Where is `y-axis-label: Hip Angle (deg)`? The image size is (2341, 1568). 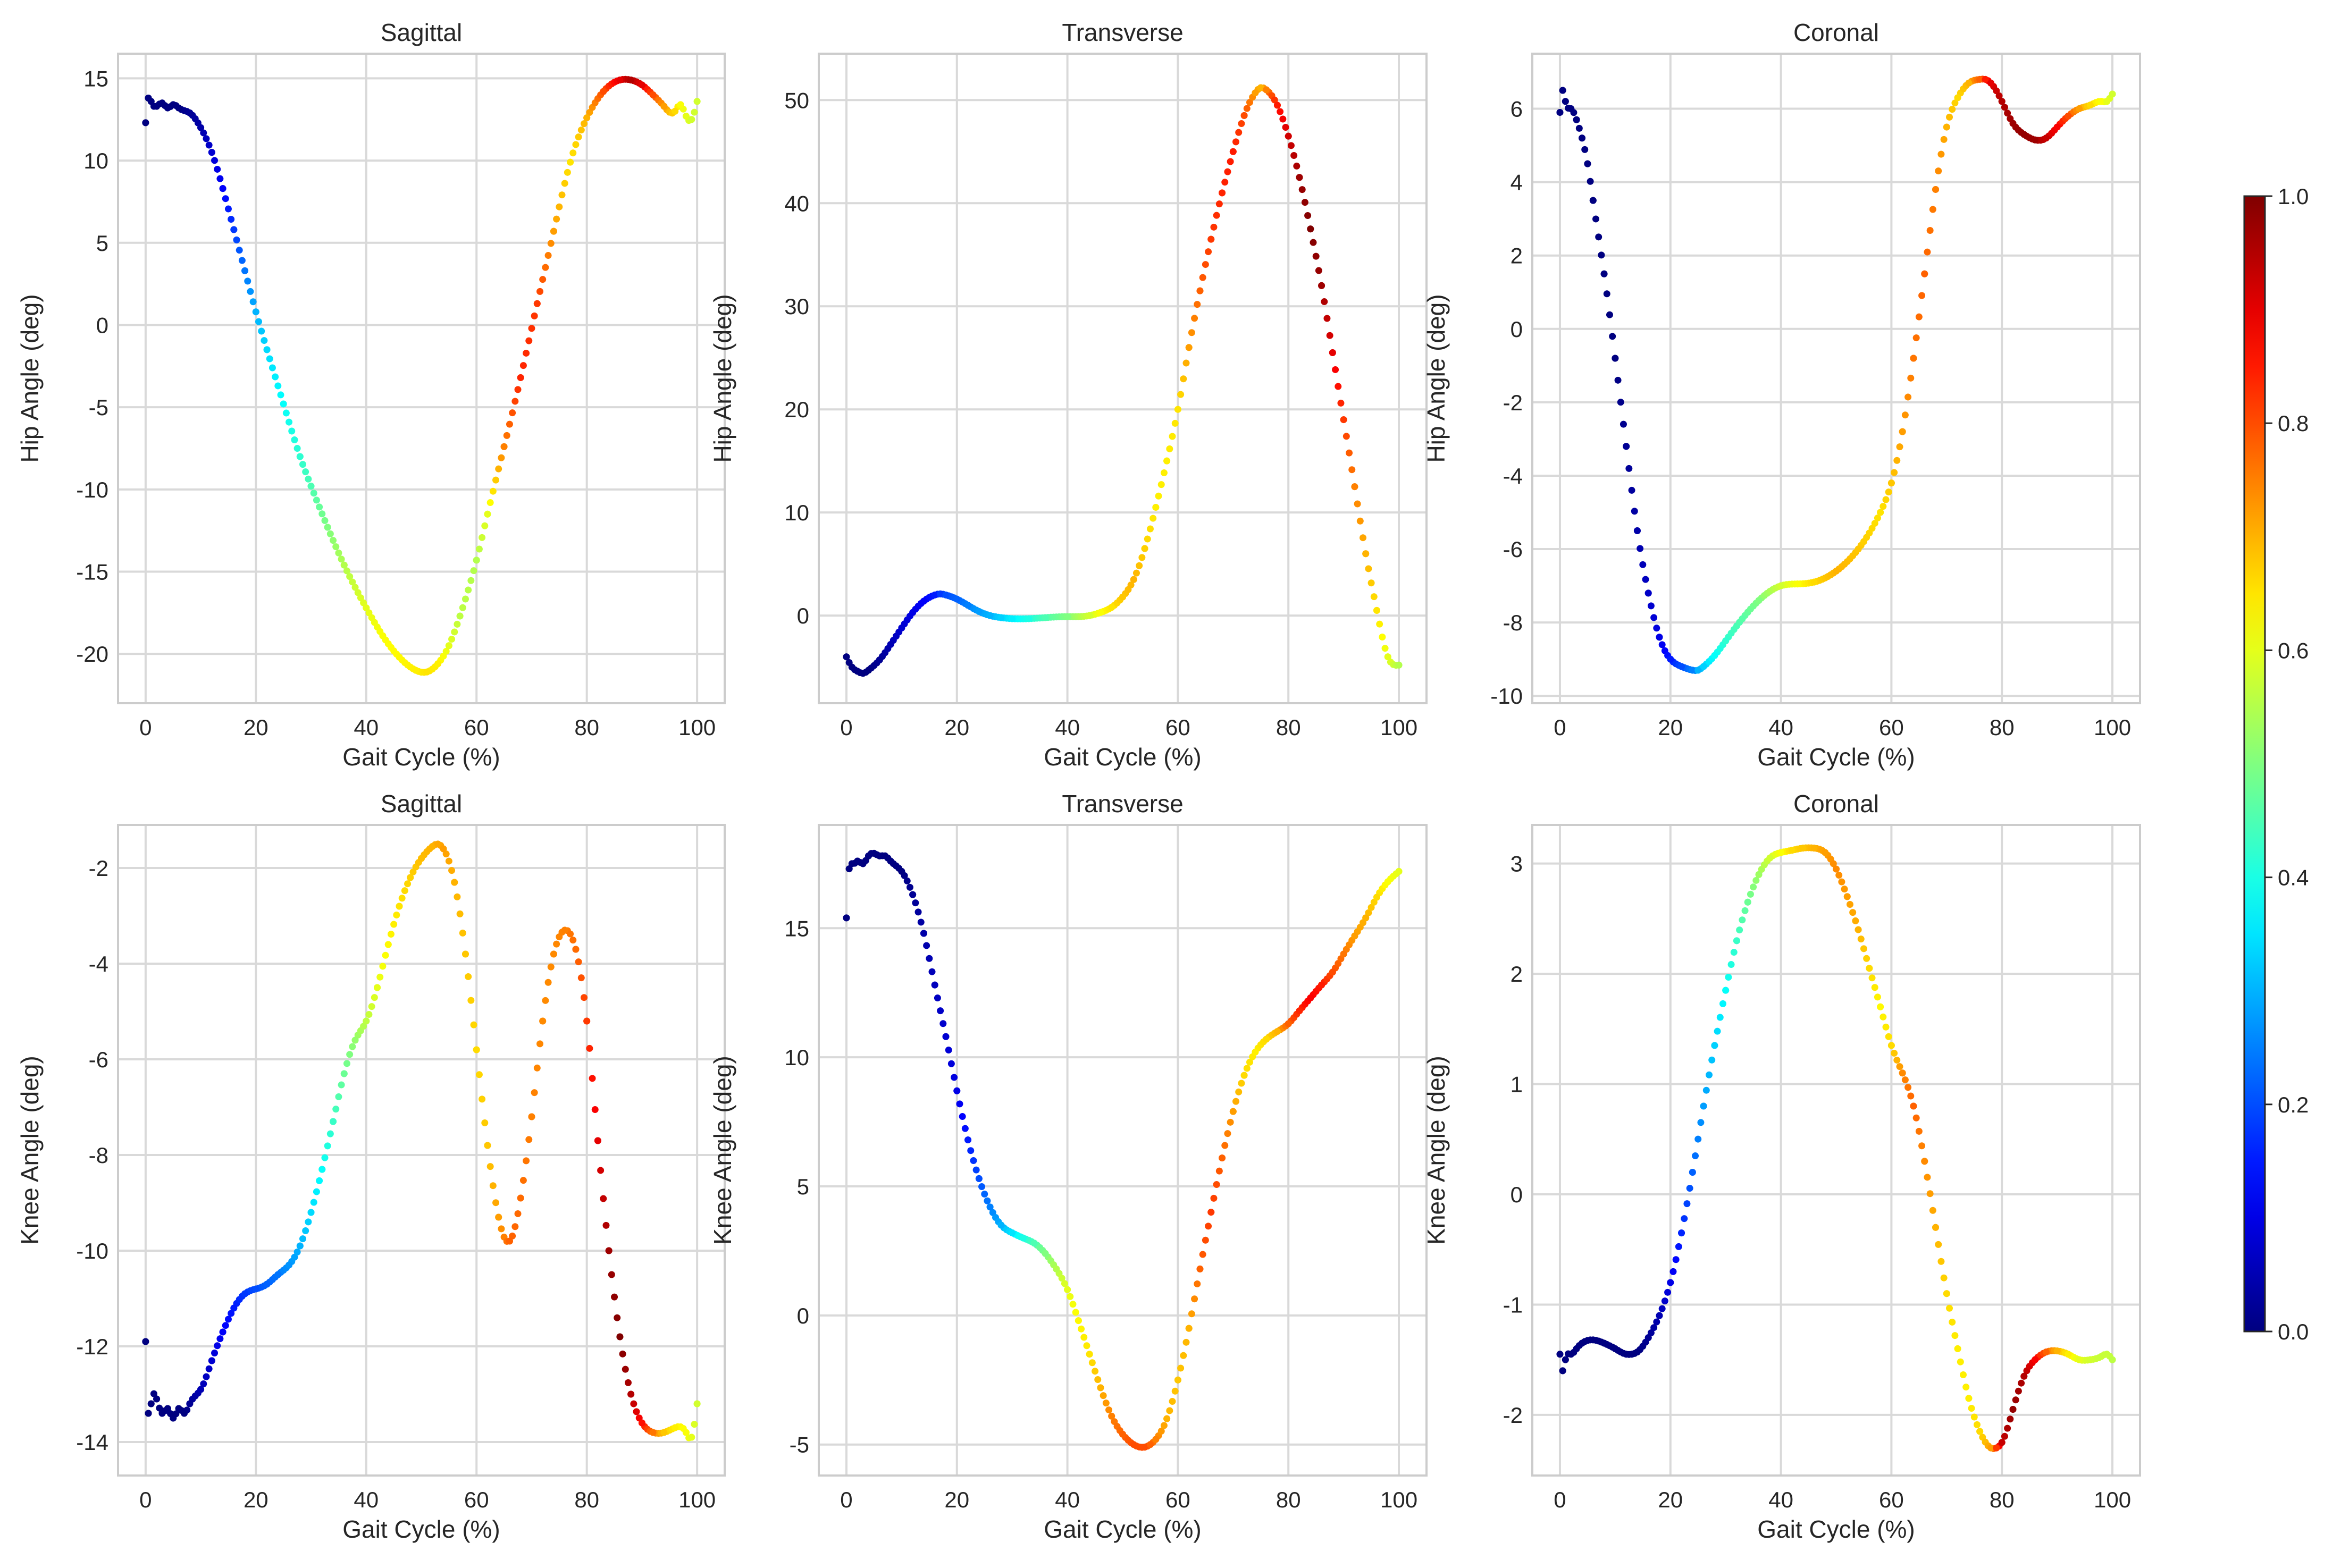
y-axis-label: Hip Angle (deg) is located at coordinates (1436, 378).